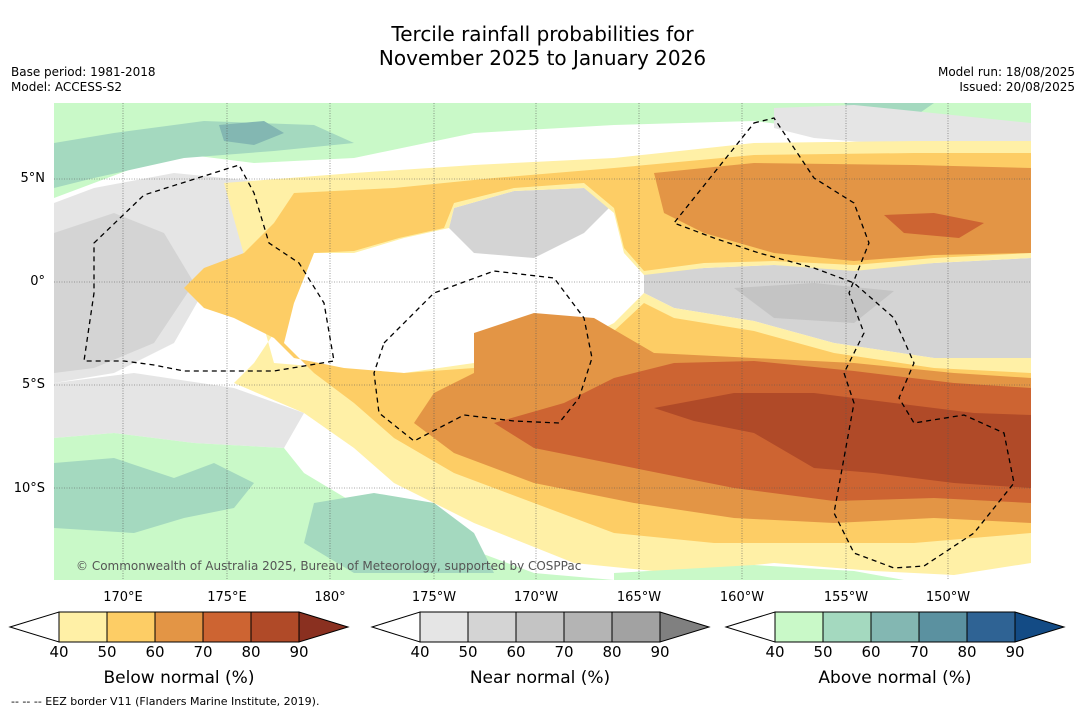 The height and width of the screenshot is (713, 1085). Describe the element at coordinates (967, 652) in the screenshot. I see `cb3-tick-80: 80` at that location.